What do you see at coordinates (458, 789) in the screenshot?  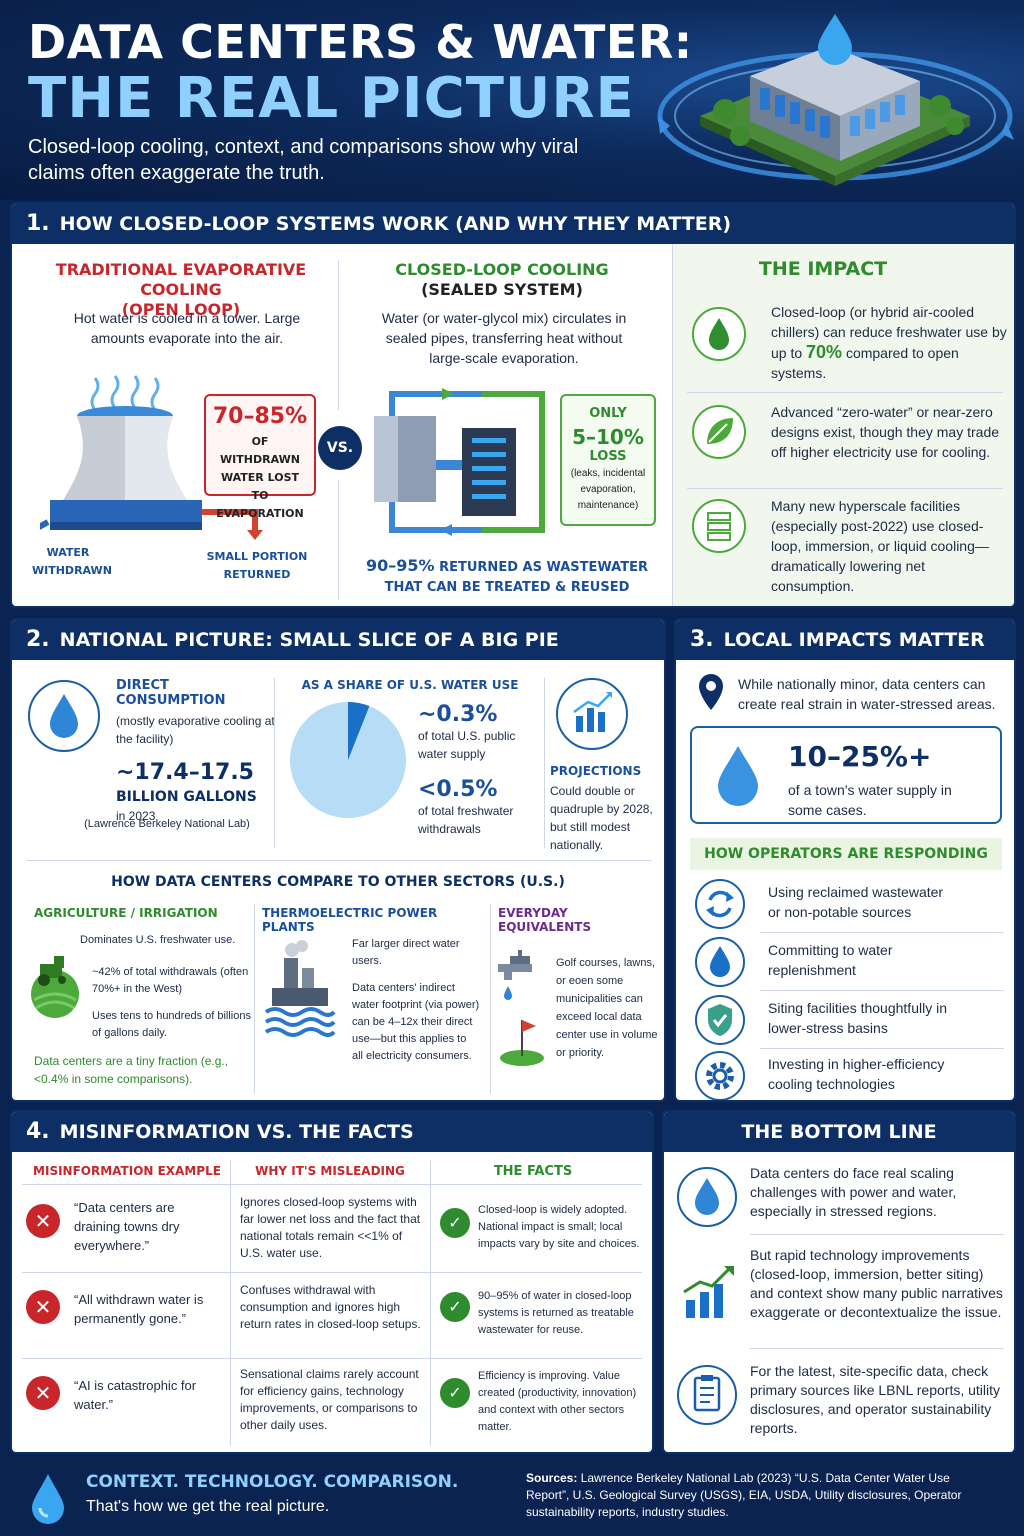 I see `share-stat-2: <0.5%` at bounding box center [458, 789].